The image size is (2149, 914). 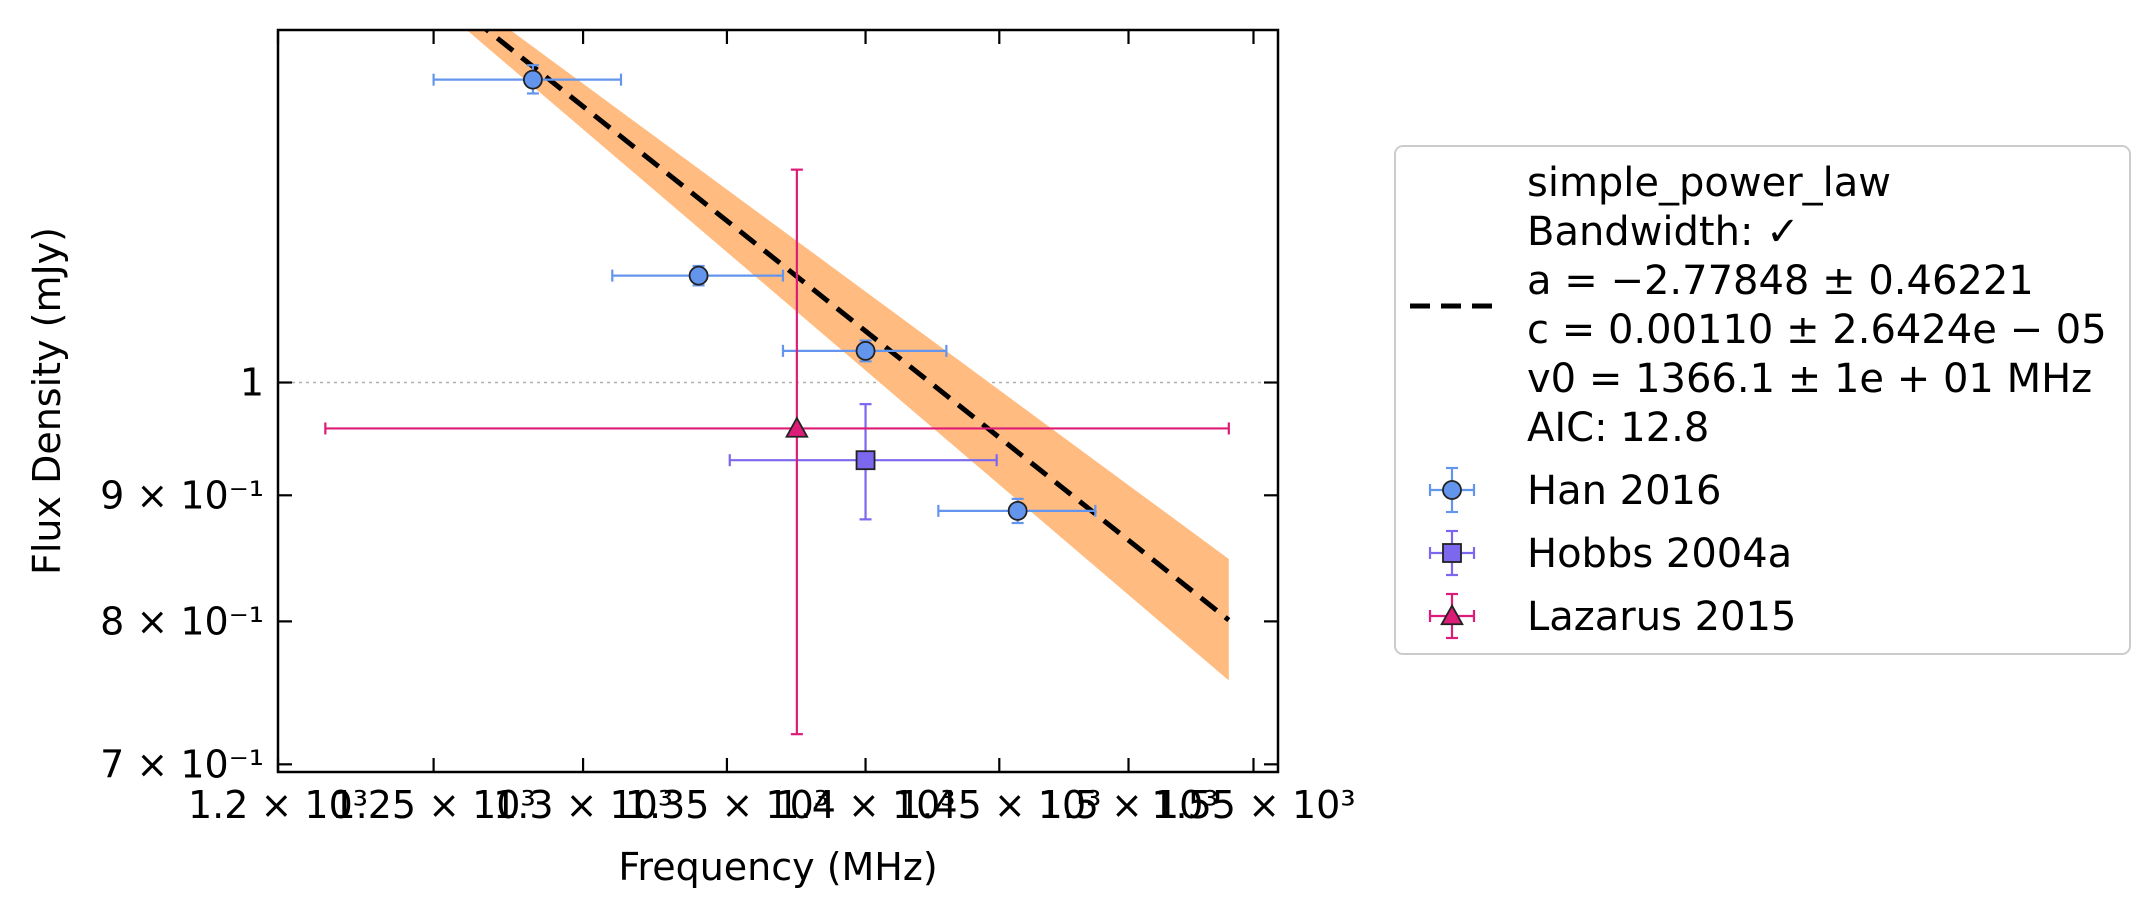 What do you see at coordinates (999, 805) in the screenshot?
I see `x-tick-label: 1.45 × 10³` at bounding box center [999, 805].